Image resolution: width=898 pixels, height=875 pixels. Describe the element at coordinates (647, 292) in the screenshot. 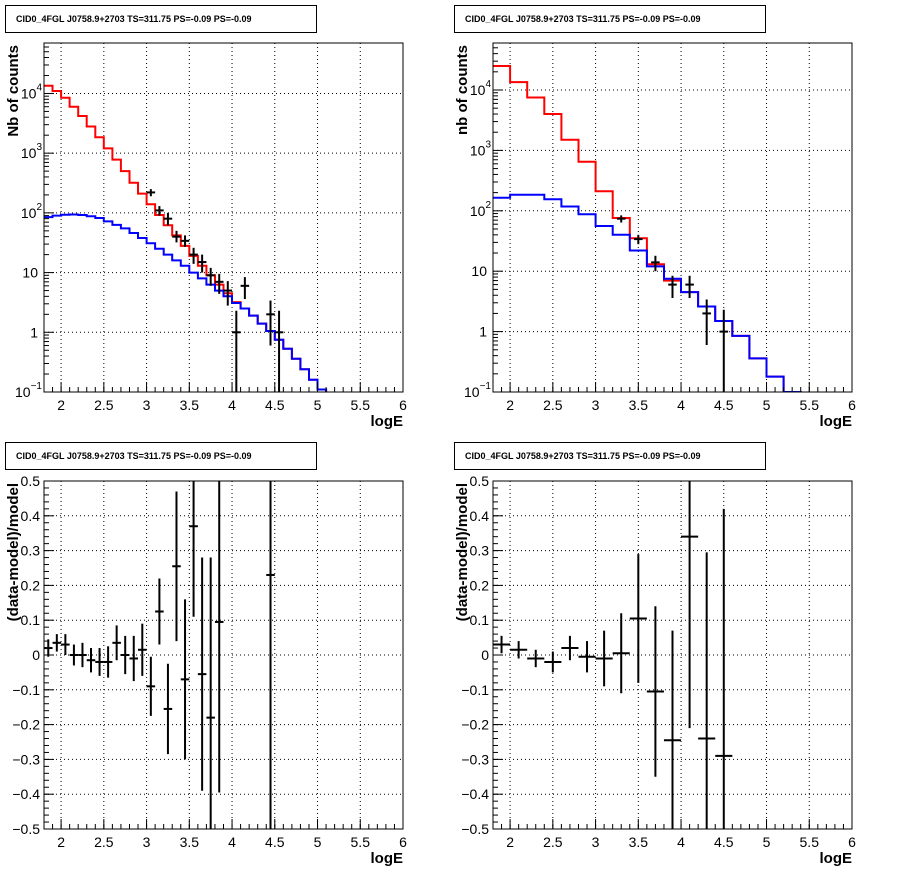

I see `histogram-series` at that location.